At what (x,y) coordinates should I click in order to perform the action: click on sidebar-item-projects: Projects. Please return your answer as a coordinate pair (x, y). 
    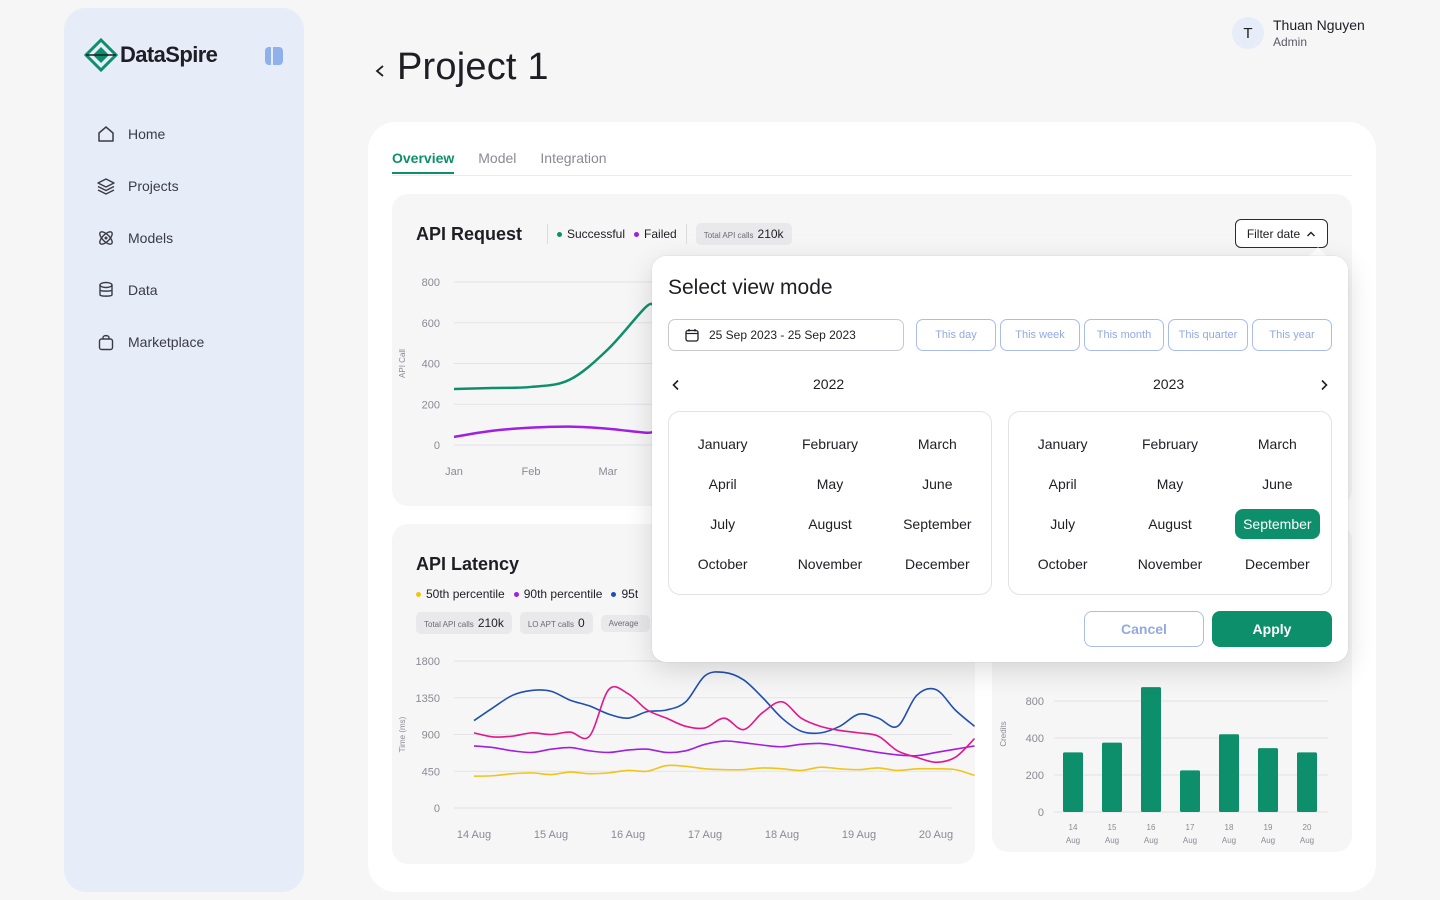
    Looking at the image, I should click on (150, 186).